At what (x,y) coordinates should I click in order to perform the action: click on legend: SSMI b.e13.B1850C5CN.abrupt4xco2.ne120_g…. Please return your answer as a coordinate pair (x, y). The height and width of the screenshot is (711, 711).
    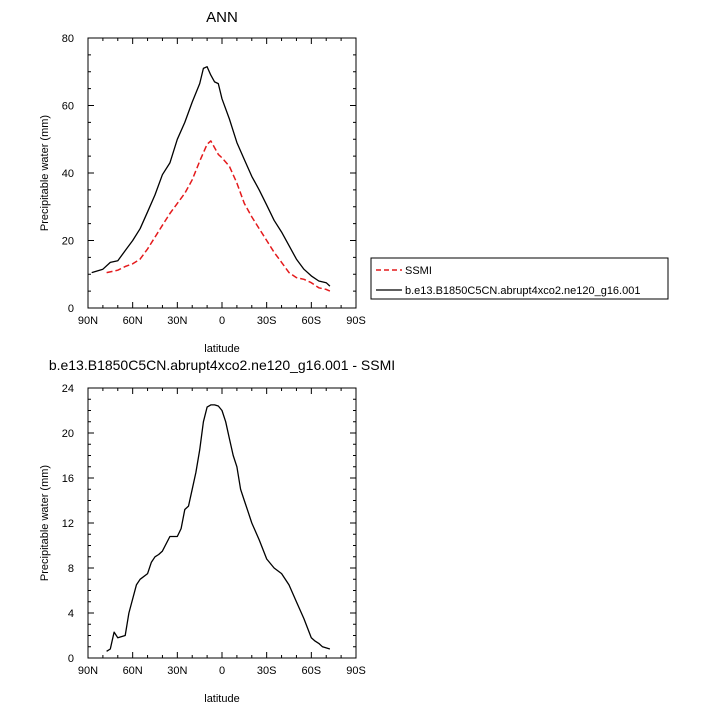
    Looking at the image, I should click on (519, 278).